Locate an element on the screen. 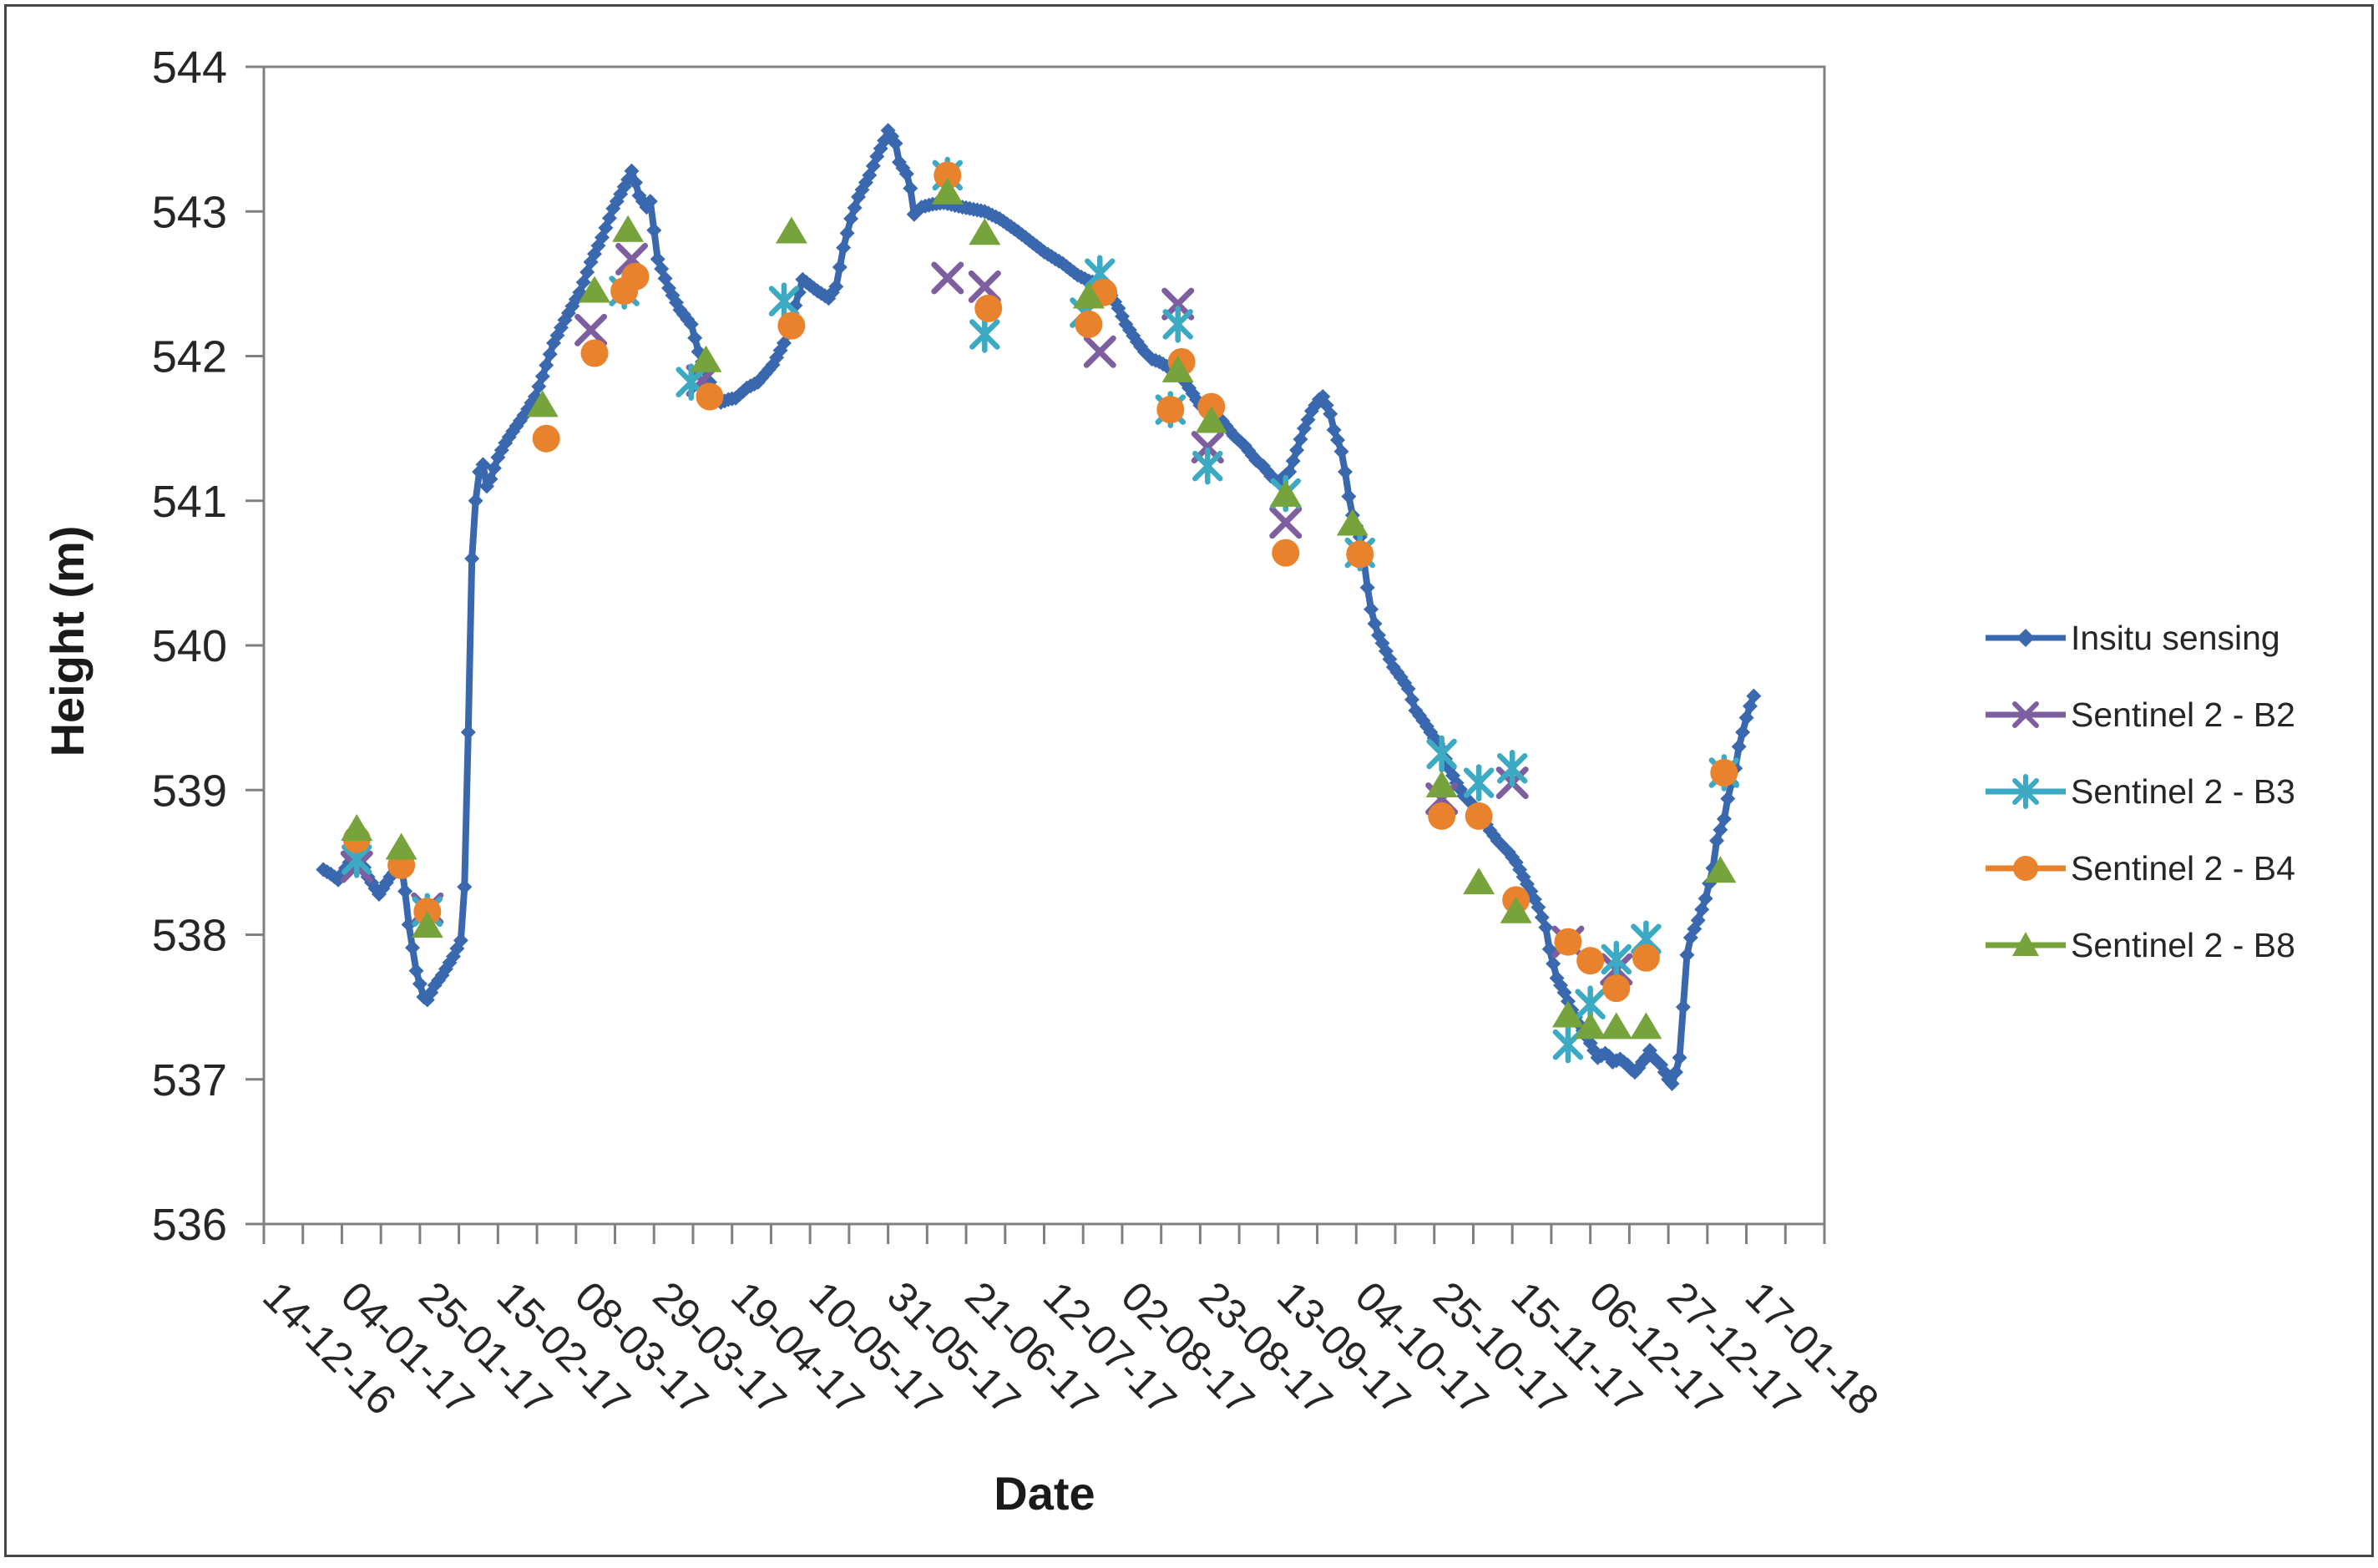 Image resolution: width=2378 pixels, height=1568 pixels. y-tick-label: 539 is located at coordinates (189, 791).